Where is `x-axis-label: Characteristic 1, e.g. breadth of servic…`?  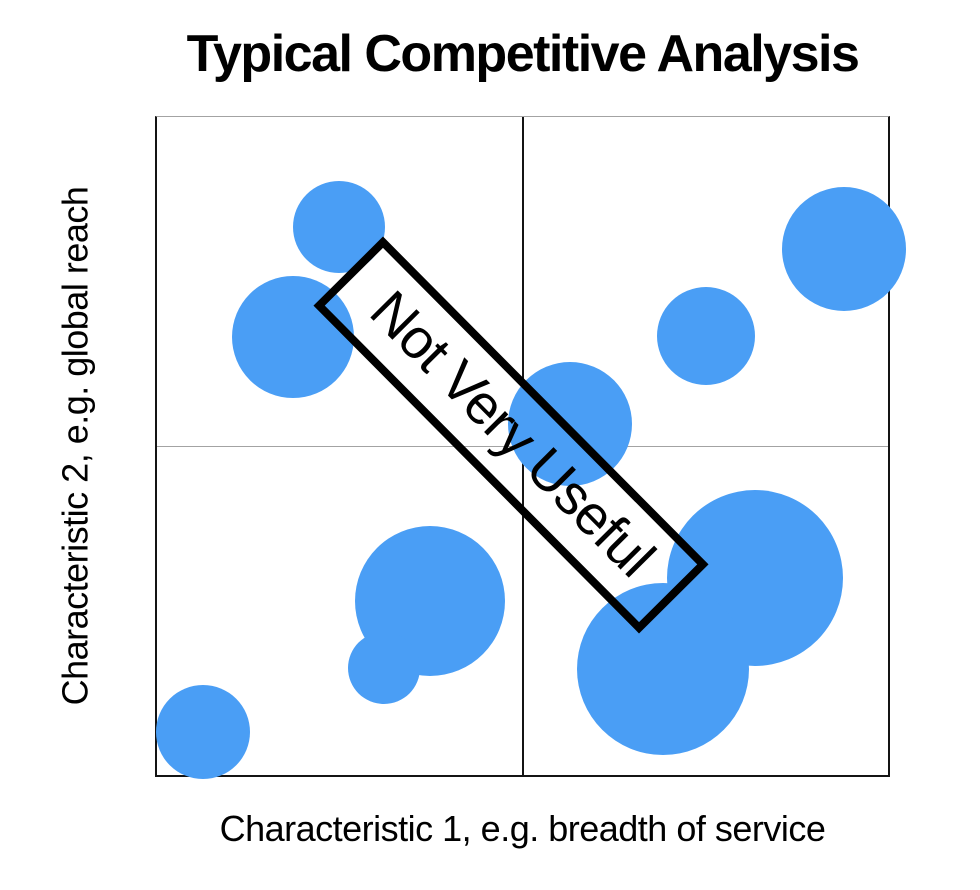 x-axis-label: Characteristic 1, e.g. breadth of servic… is located at coordinates (522, 828).